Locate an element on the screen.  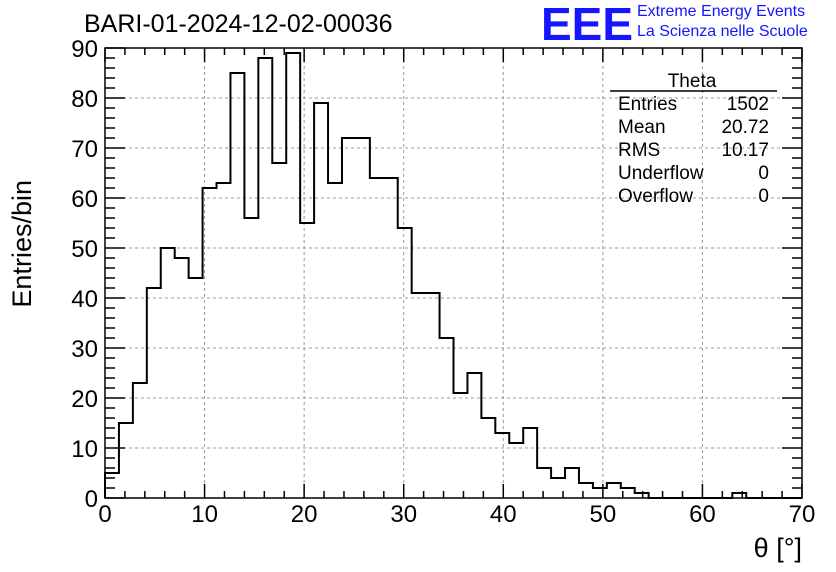
x-tick-labels: 0 10 20 30 40 50 60 70 is located at coordinates (456, 514).